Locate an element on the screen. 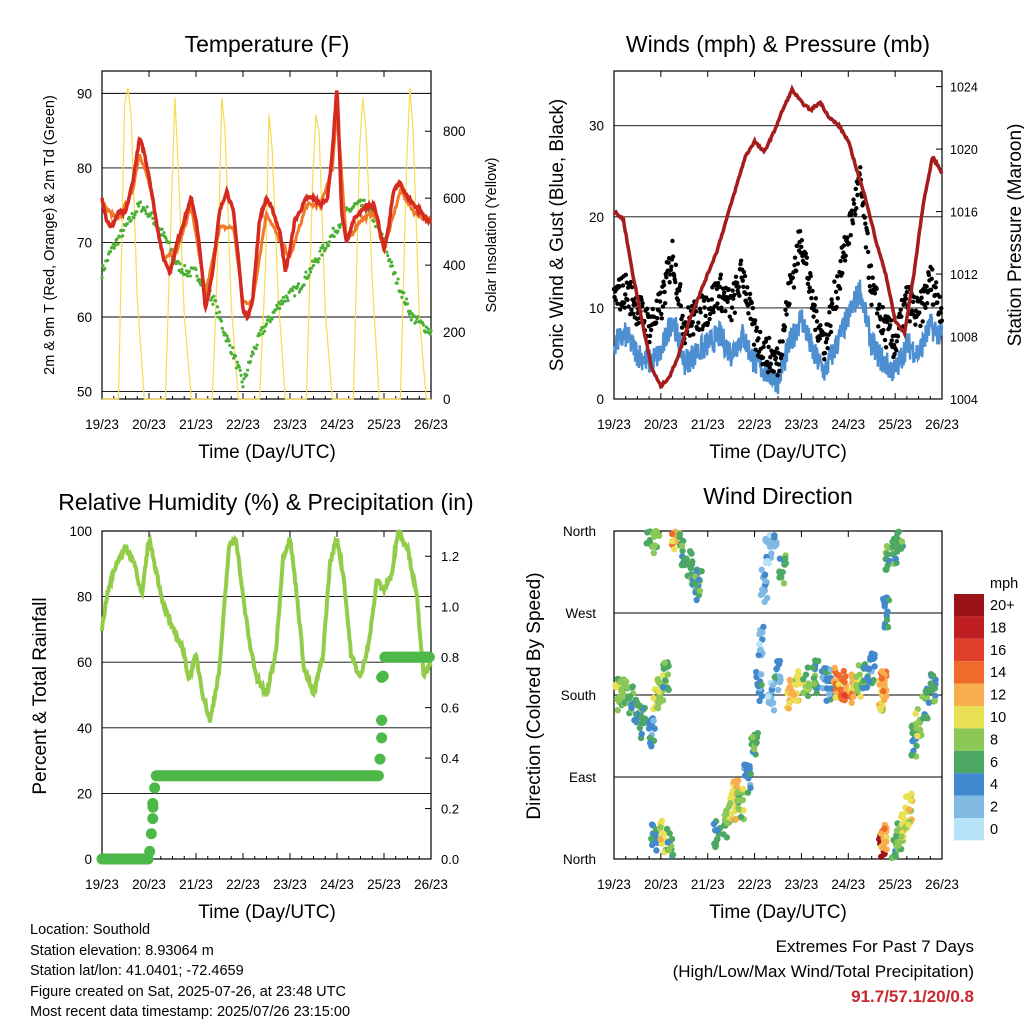  speed-legend-label: 12 is located at coordinates (998, 696).